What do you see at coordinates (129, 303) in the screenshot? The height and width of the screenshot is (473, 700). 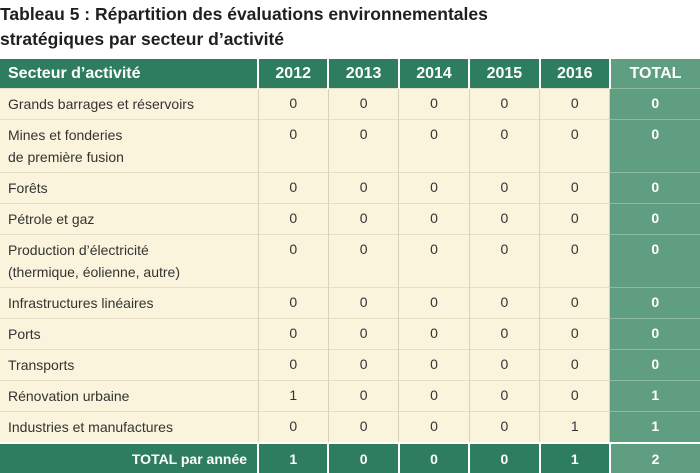 I see `sector-cell: Infrastructures linéaires` at bounding box center [129, 303].